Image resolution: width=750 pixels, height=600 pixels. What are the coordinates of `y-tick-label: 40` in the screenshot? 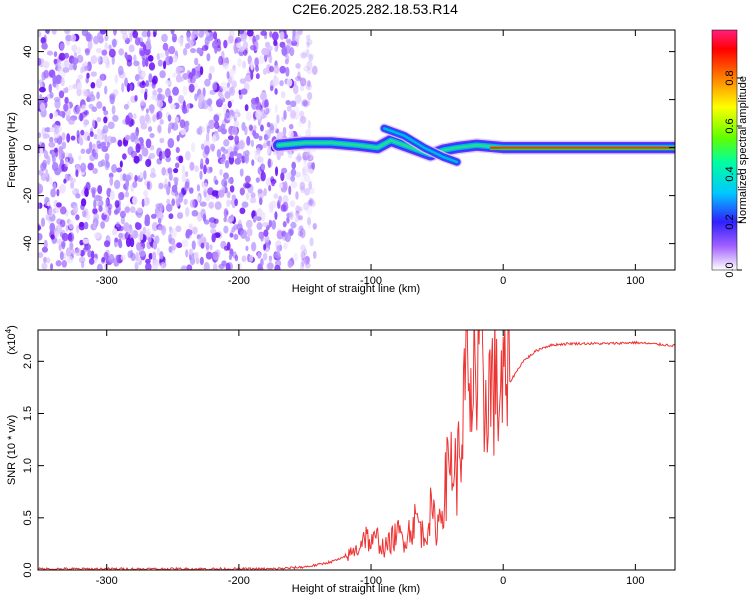 It's located at (28, 51).